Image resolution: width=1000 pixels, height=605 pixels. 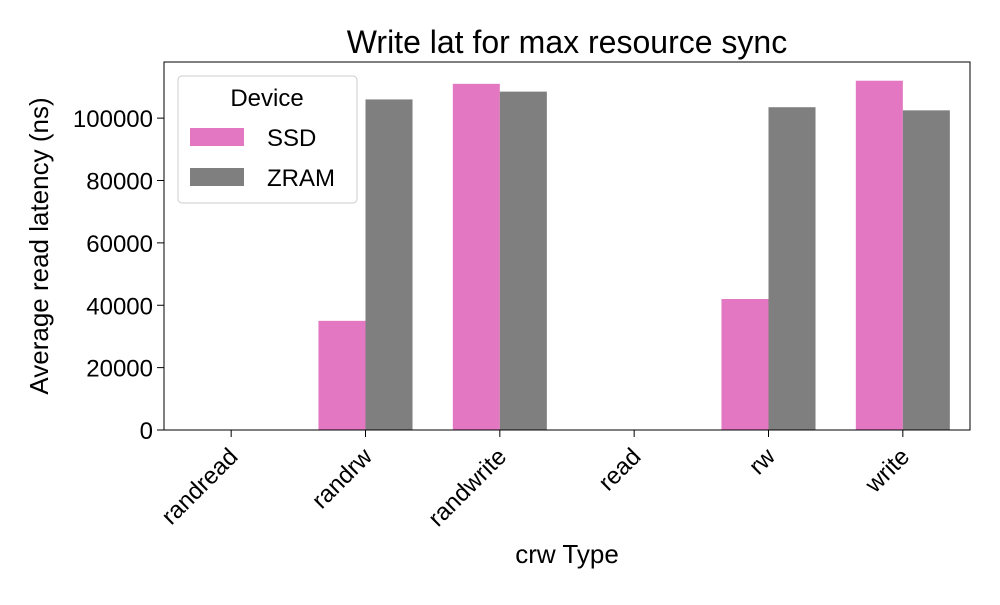 I want to click on bar-zram-randrw, so click(x=389, y=264).